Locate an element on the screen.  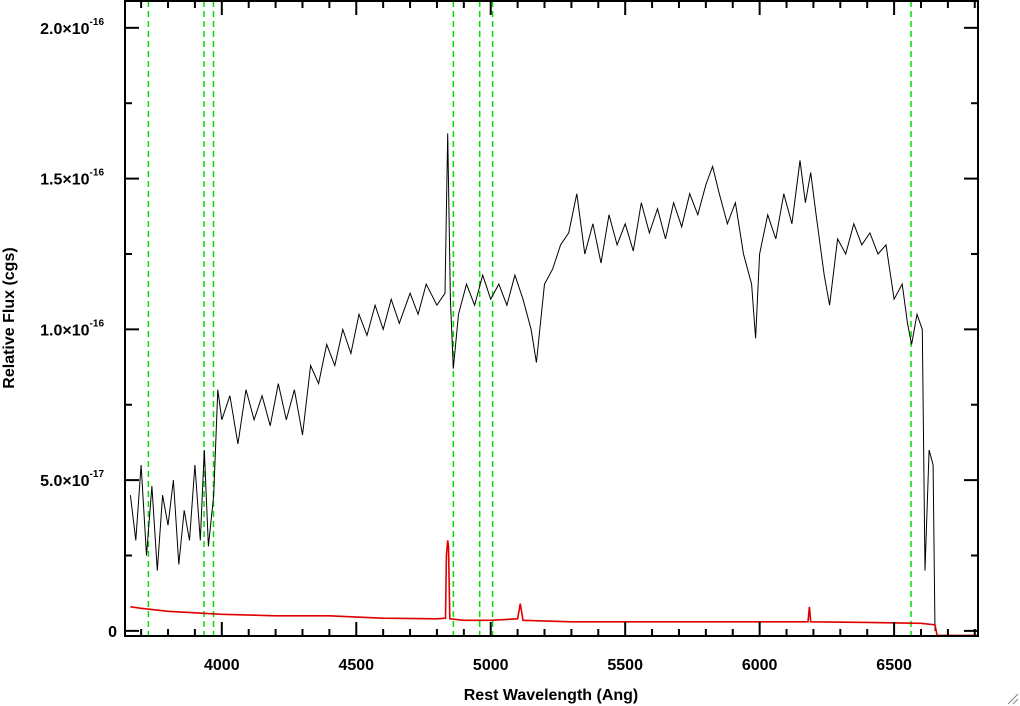
y-tick-exponent: -17 is located at coordinates (97, 474).